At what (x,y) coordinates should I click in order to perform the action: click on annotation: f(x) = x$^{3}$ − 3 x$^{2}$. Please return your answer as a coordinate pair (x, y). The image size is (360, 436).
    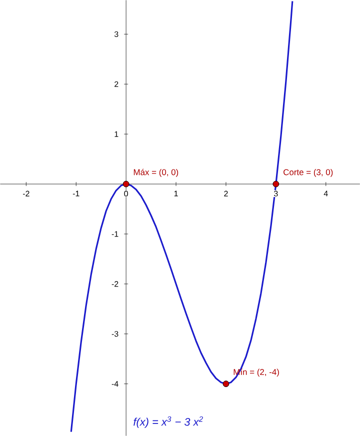
    Looking at the image, I should click on (168, 422).